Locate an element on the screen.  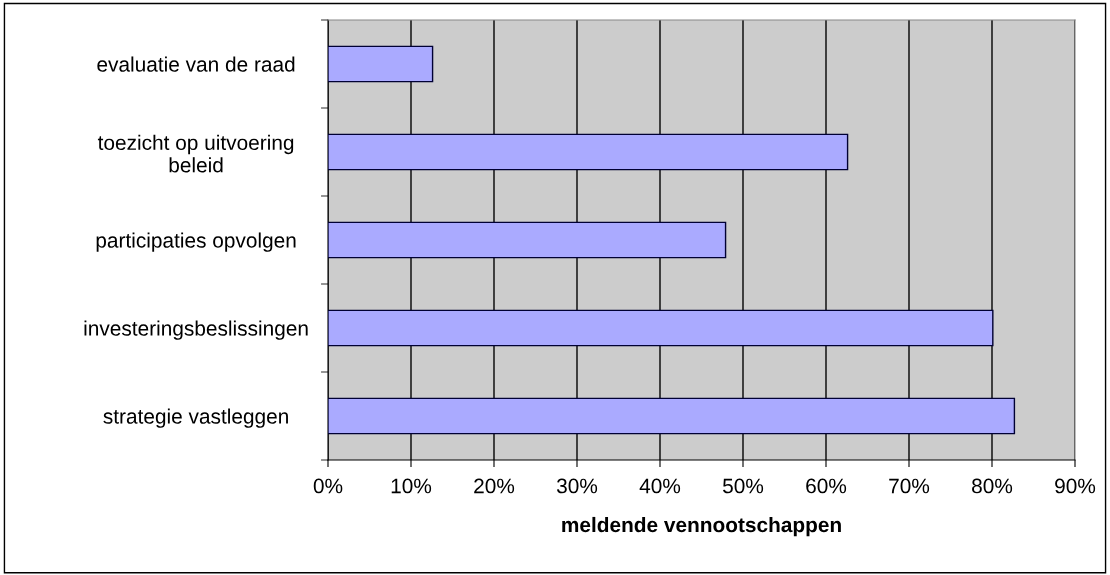
x-tick-label: 20% is located at coordinates (494, 486).